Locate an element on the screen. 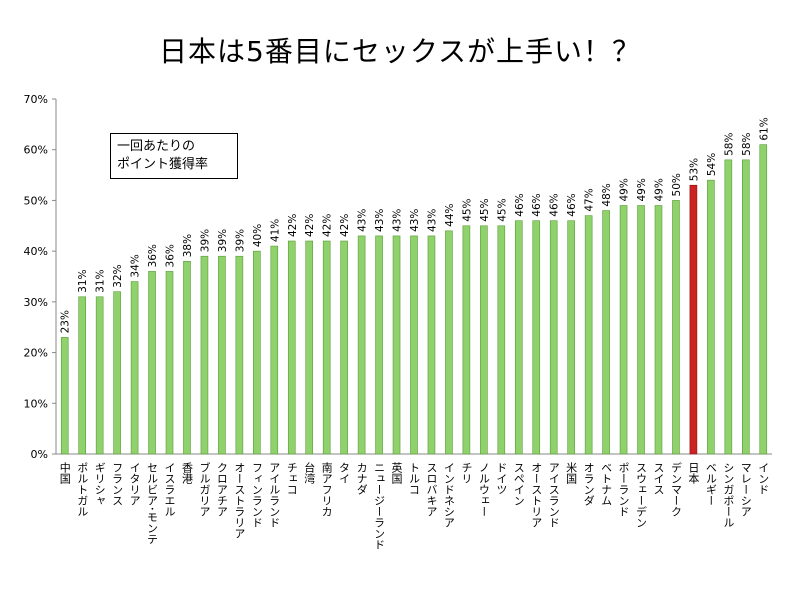 The width and height of the screenshot is (800, 600). x-tick-label: ポルトガル is located at coordinates (82, 489).